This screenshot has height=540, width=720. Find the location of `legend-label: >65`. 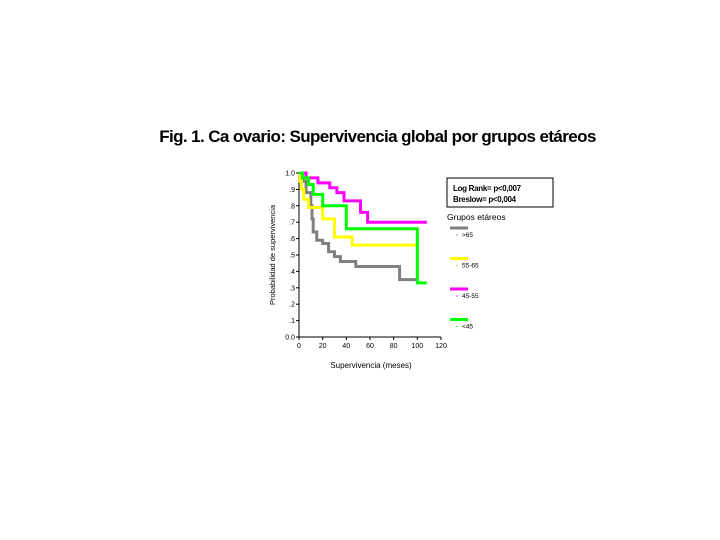

legend-label: >65 is located at coordinates (467, 235).